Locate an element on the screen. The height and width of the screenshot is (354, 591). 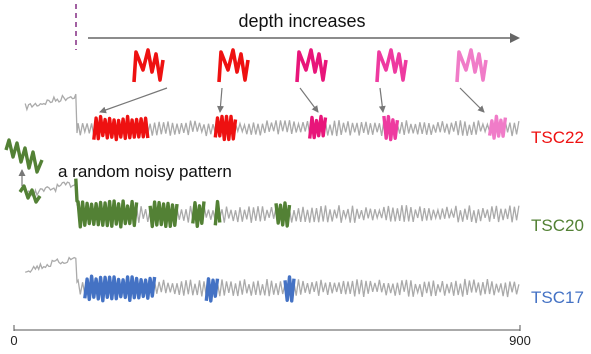
noisy-pattern-embedded is located at coordinates (30, 194).